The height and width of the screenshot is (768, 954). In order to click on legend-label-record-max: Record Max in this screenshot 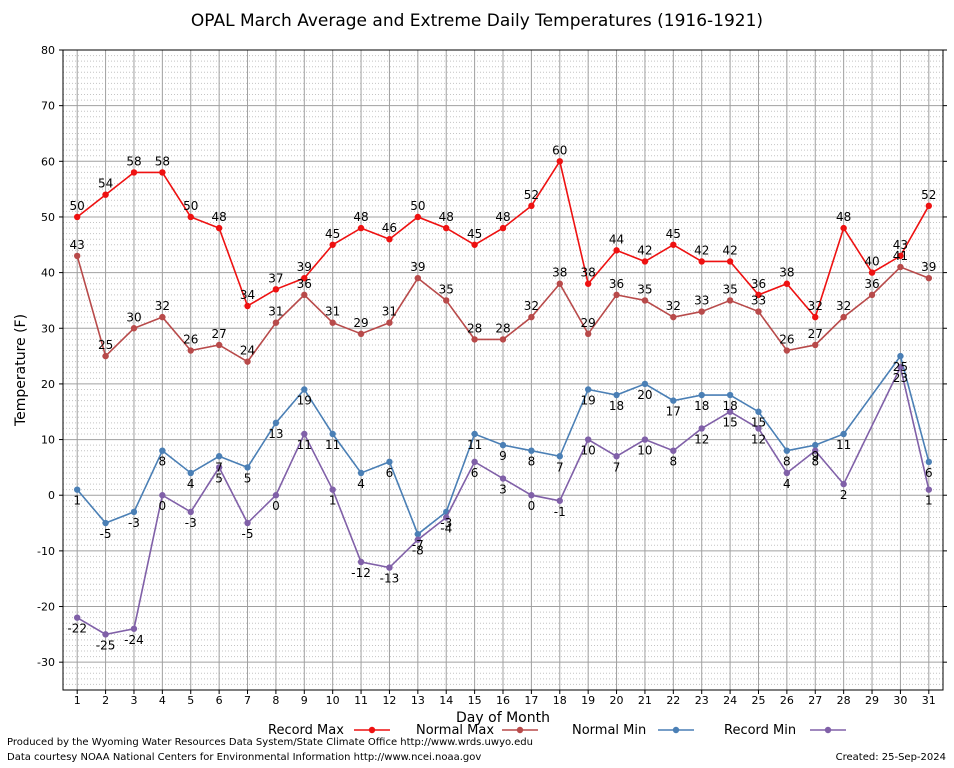, I will do `click(306, 730)`.